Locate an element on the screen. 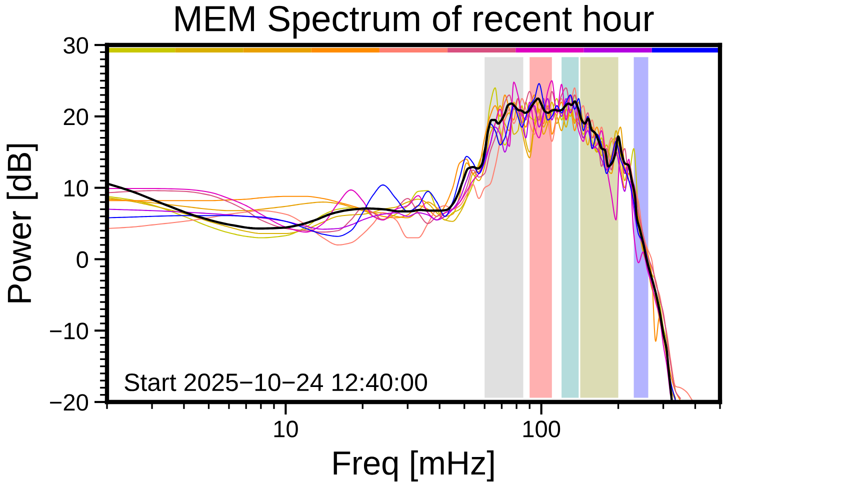 This screenshot has height=500, width=842. y-tick-label: 30 is located at coordinates (76, 45).